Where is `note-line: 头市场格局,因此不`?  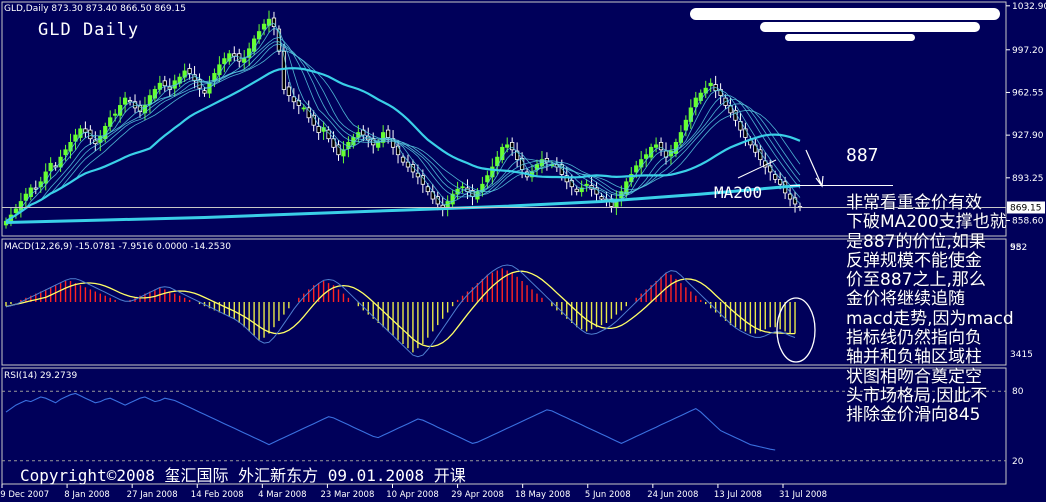 note-line: 头市场格局,因此不 is located at coordinates (917, 395).